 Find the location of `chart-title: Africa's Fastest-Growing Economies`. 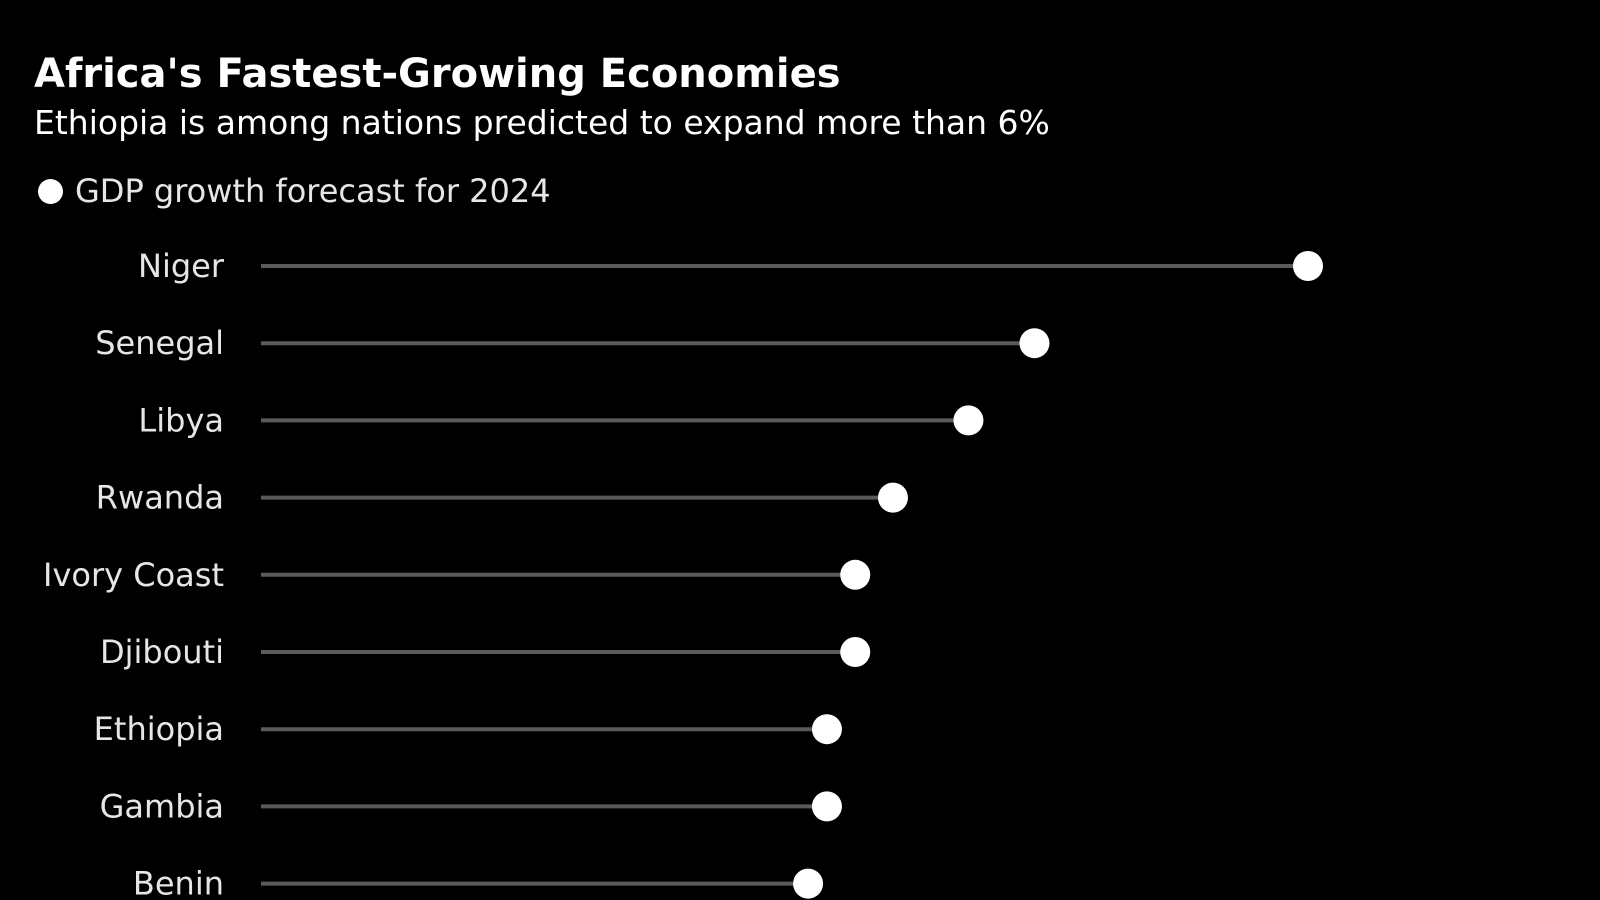

chart-title: Africa's Fastest-Growing Economies is located at coordinates (437, 74).